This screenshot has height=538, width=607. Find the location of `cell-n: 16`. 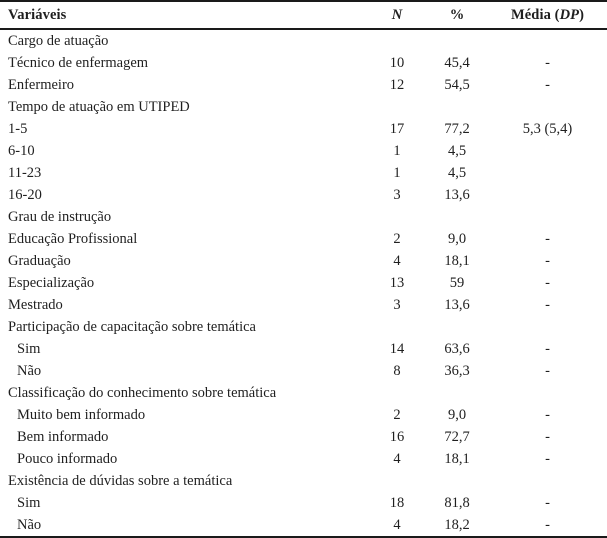

cell-n: 16 is located at coordinates (397, 436).